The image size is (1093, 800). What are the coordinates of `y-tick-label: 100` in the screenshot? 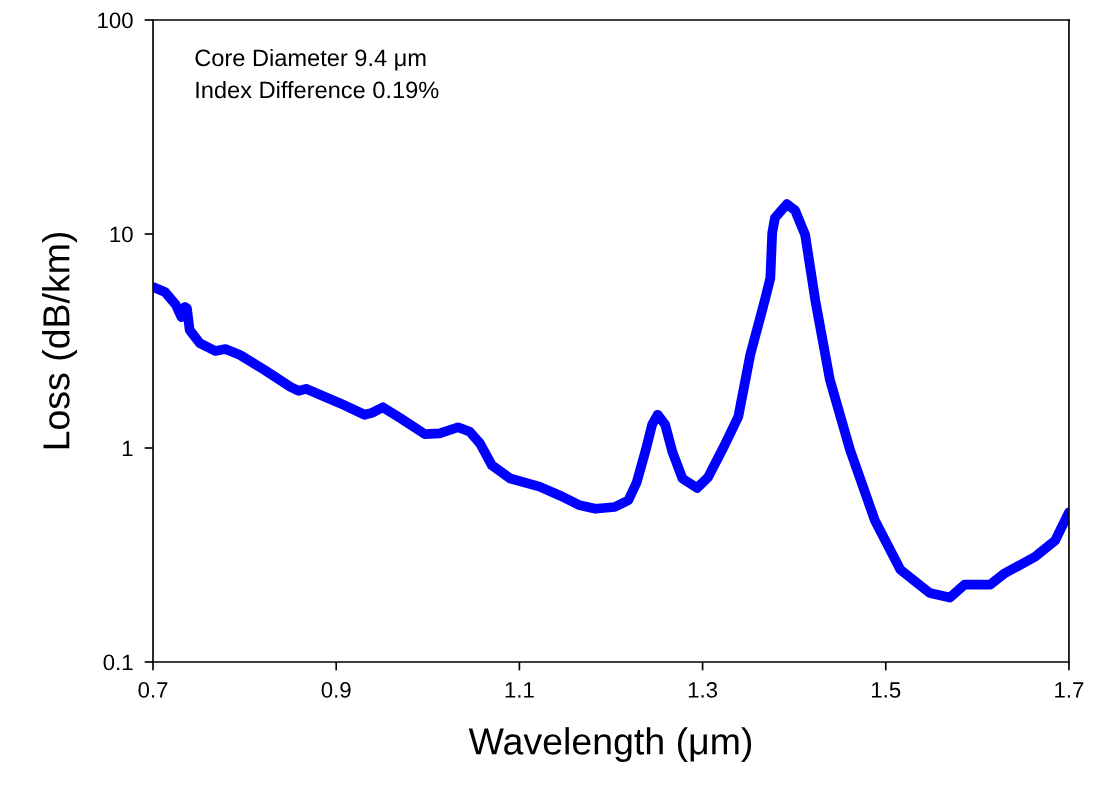 It's located at (115, 20).